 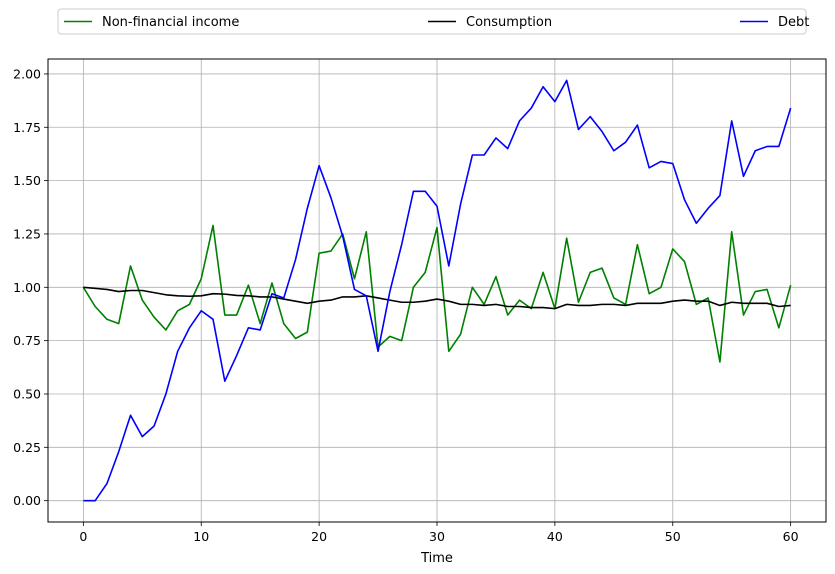 I want to click on y-tick-label: 2.00, so click(x=27, y=73).